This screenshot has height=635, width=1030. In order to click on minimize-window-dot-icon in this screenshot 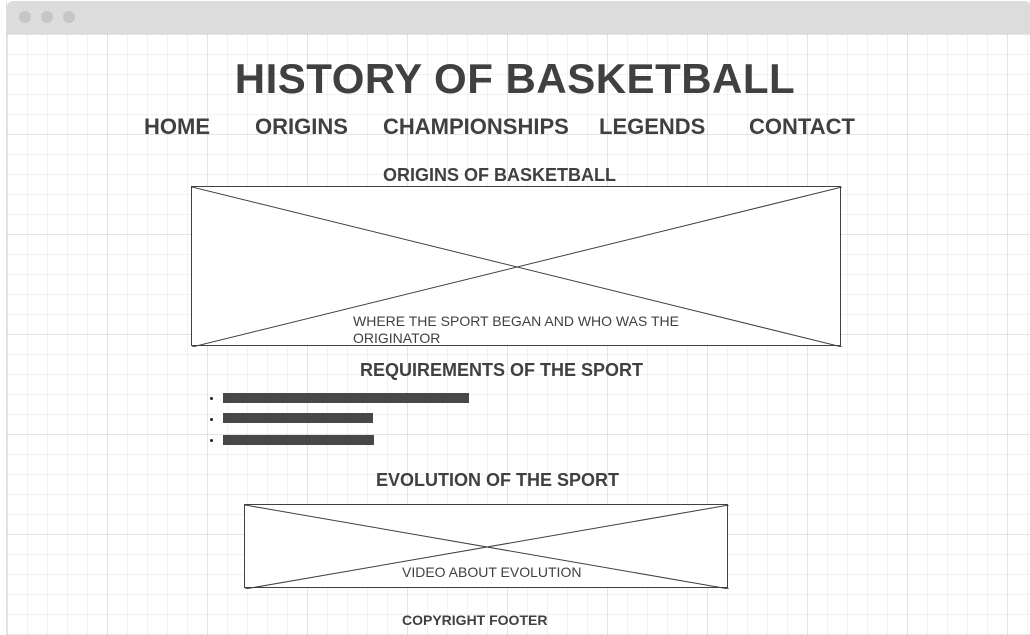, I will do `click(47, 17)`.